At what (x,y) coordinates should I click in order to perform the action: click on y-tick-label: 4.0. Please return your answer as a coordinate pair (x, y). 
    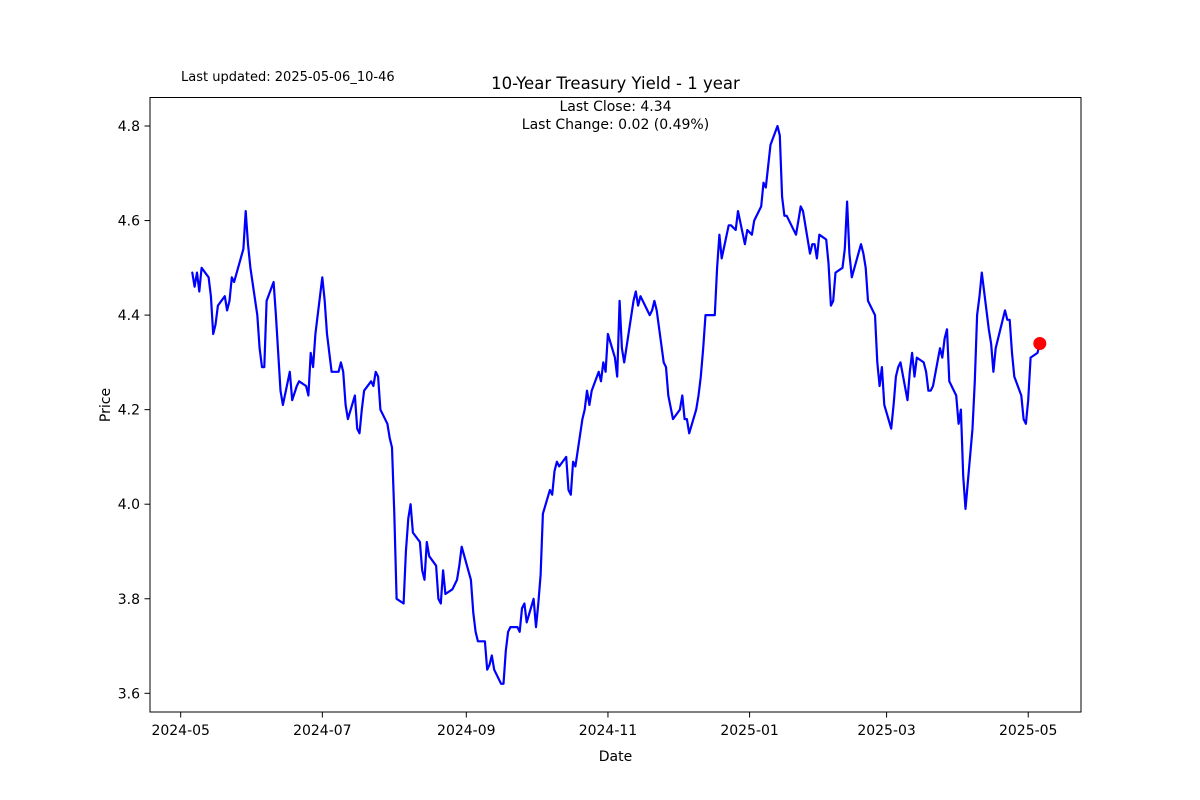
    Looking at the image, I should click on (129, 505).